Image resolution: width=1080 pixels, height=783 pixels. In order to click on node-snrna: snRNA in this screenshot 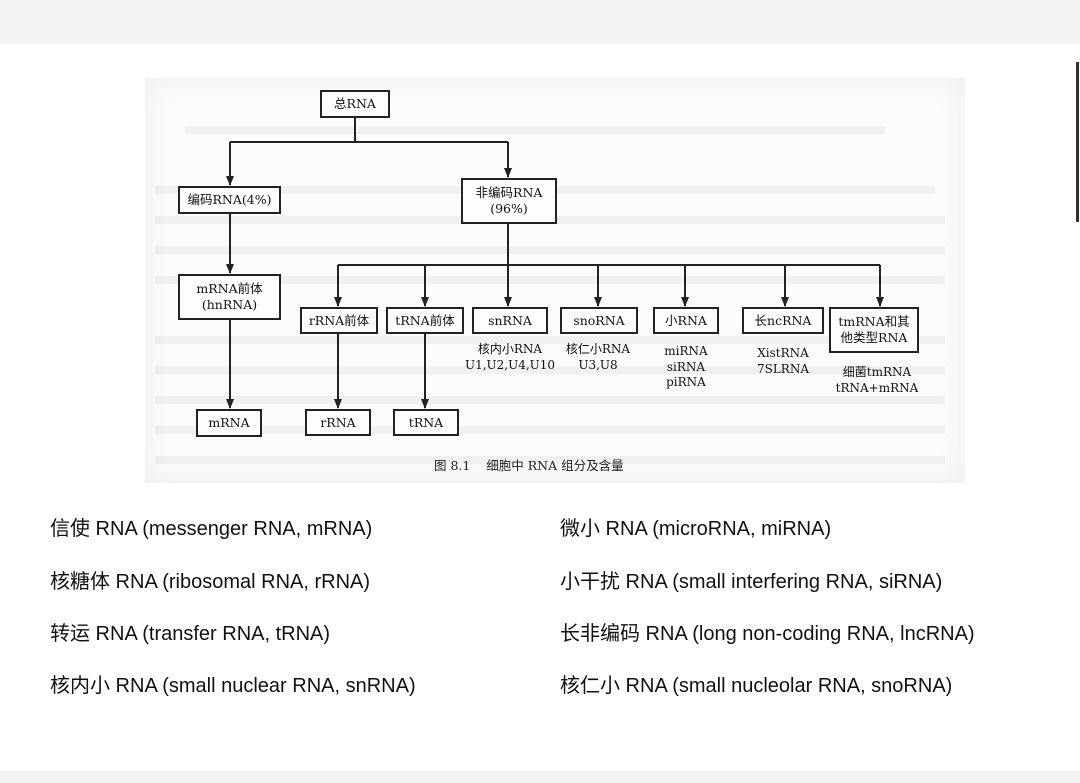, I will do `click(510, 320)`.